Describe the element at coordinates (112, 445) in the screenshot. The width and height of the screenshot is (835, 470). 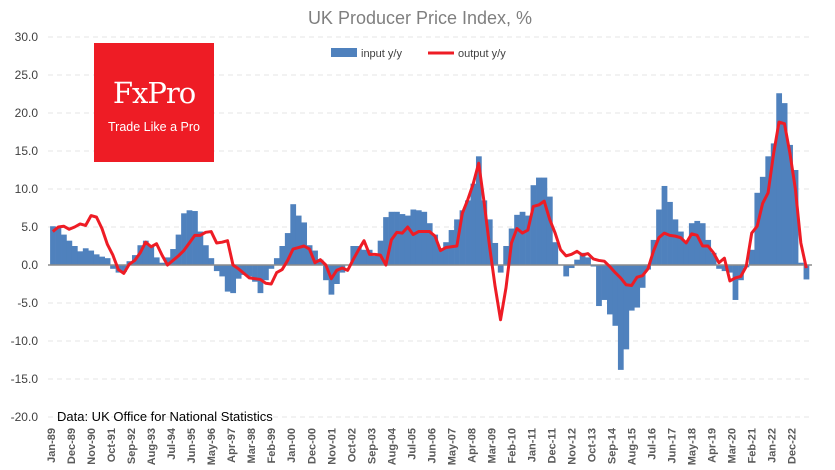
I see `x-tick-label: Oct-91` at that location.